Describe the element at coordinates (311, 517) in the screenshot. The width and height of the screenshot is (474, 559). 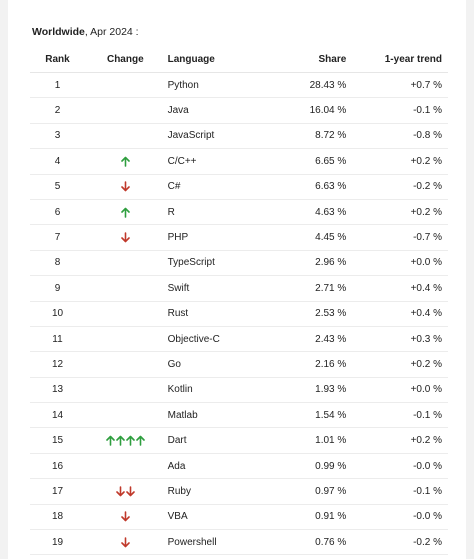
I see `share-cell: 0.91 %` at that location.